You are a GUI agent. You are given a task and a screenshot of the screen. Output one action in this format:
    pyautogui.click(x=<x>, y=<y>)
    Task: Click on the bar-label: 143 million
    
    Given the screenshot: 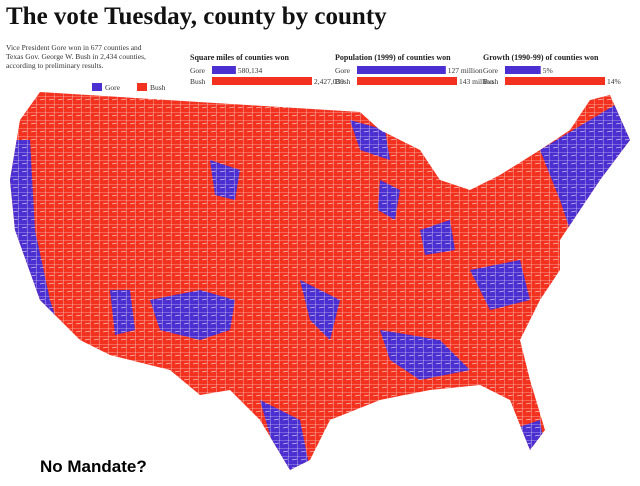 What is the action you would take?
    pyautogui.click(x=476, y=81)
    